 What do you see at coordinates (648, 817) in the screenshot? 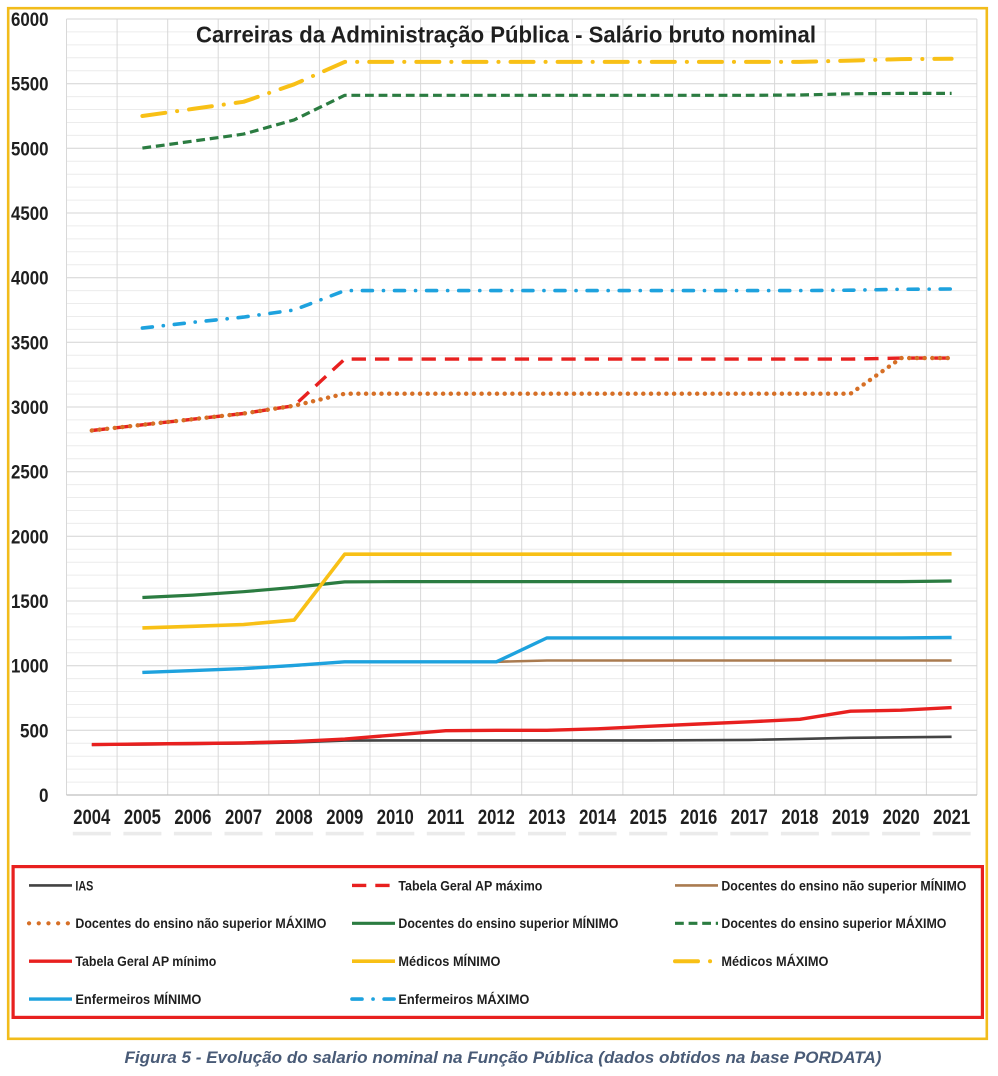
I see `svg-text: 2015` at bounding box center [648, 817].